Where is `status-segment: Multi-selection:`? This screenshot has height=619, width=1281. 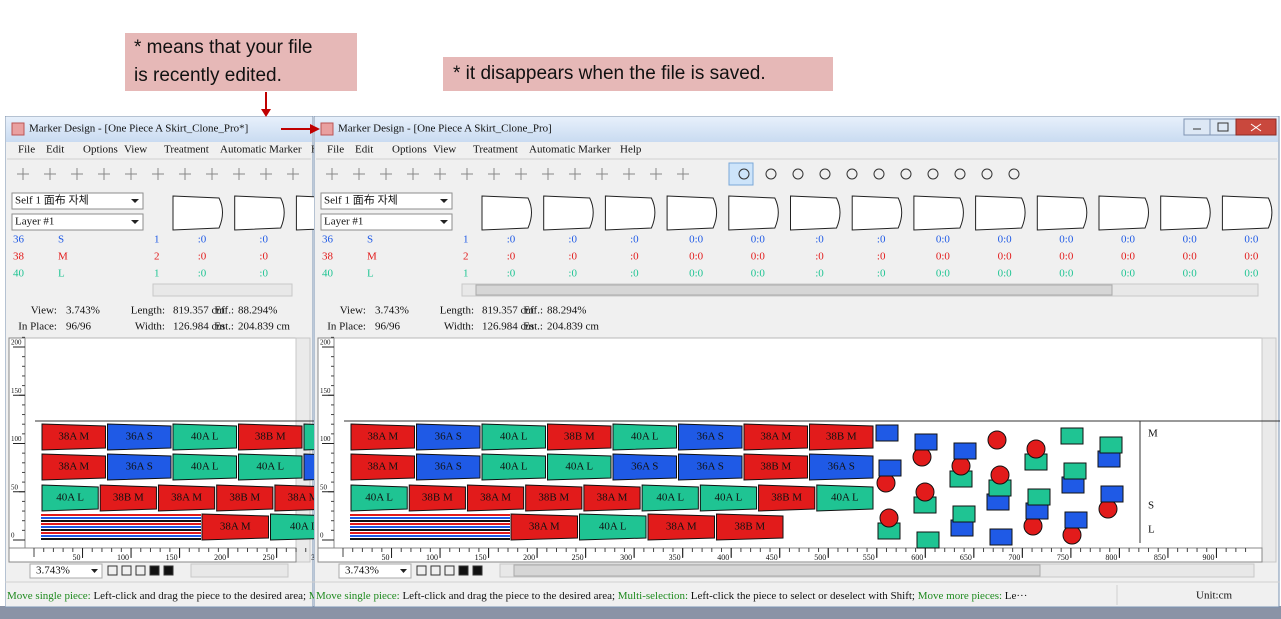
status-segment: Multi-selection: is located at coordinates (342, 596).